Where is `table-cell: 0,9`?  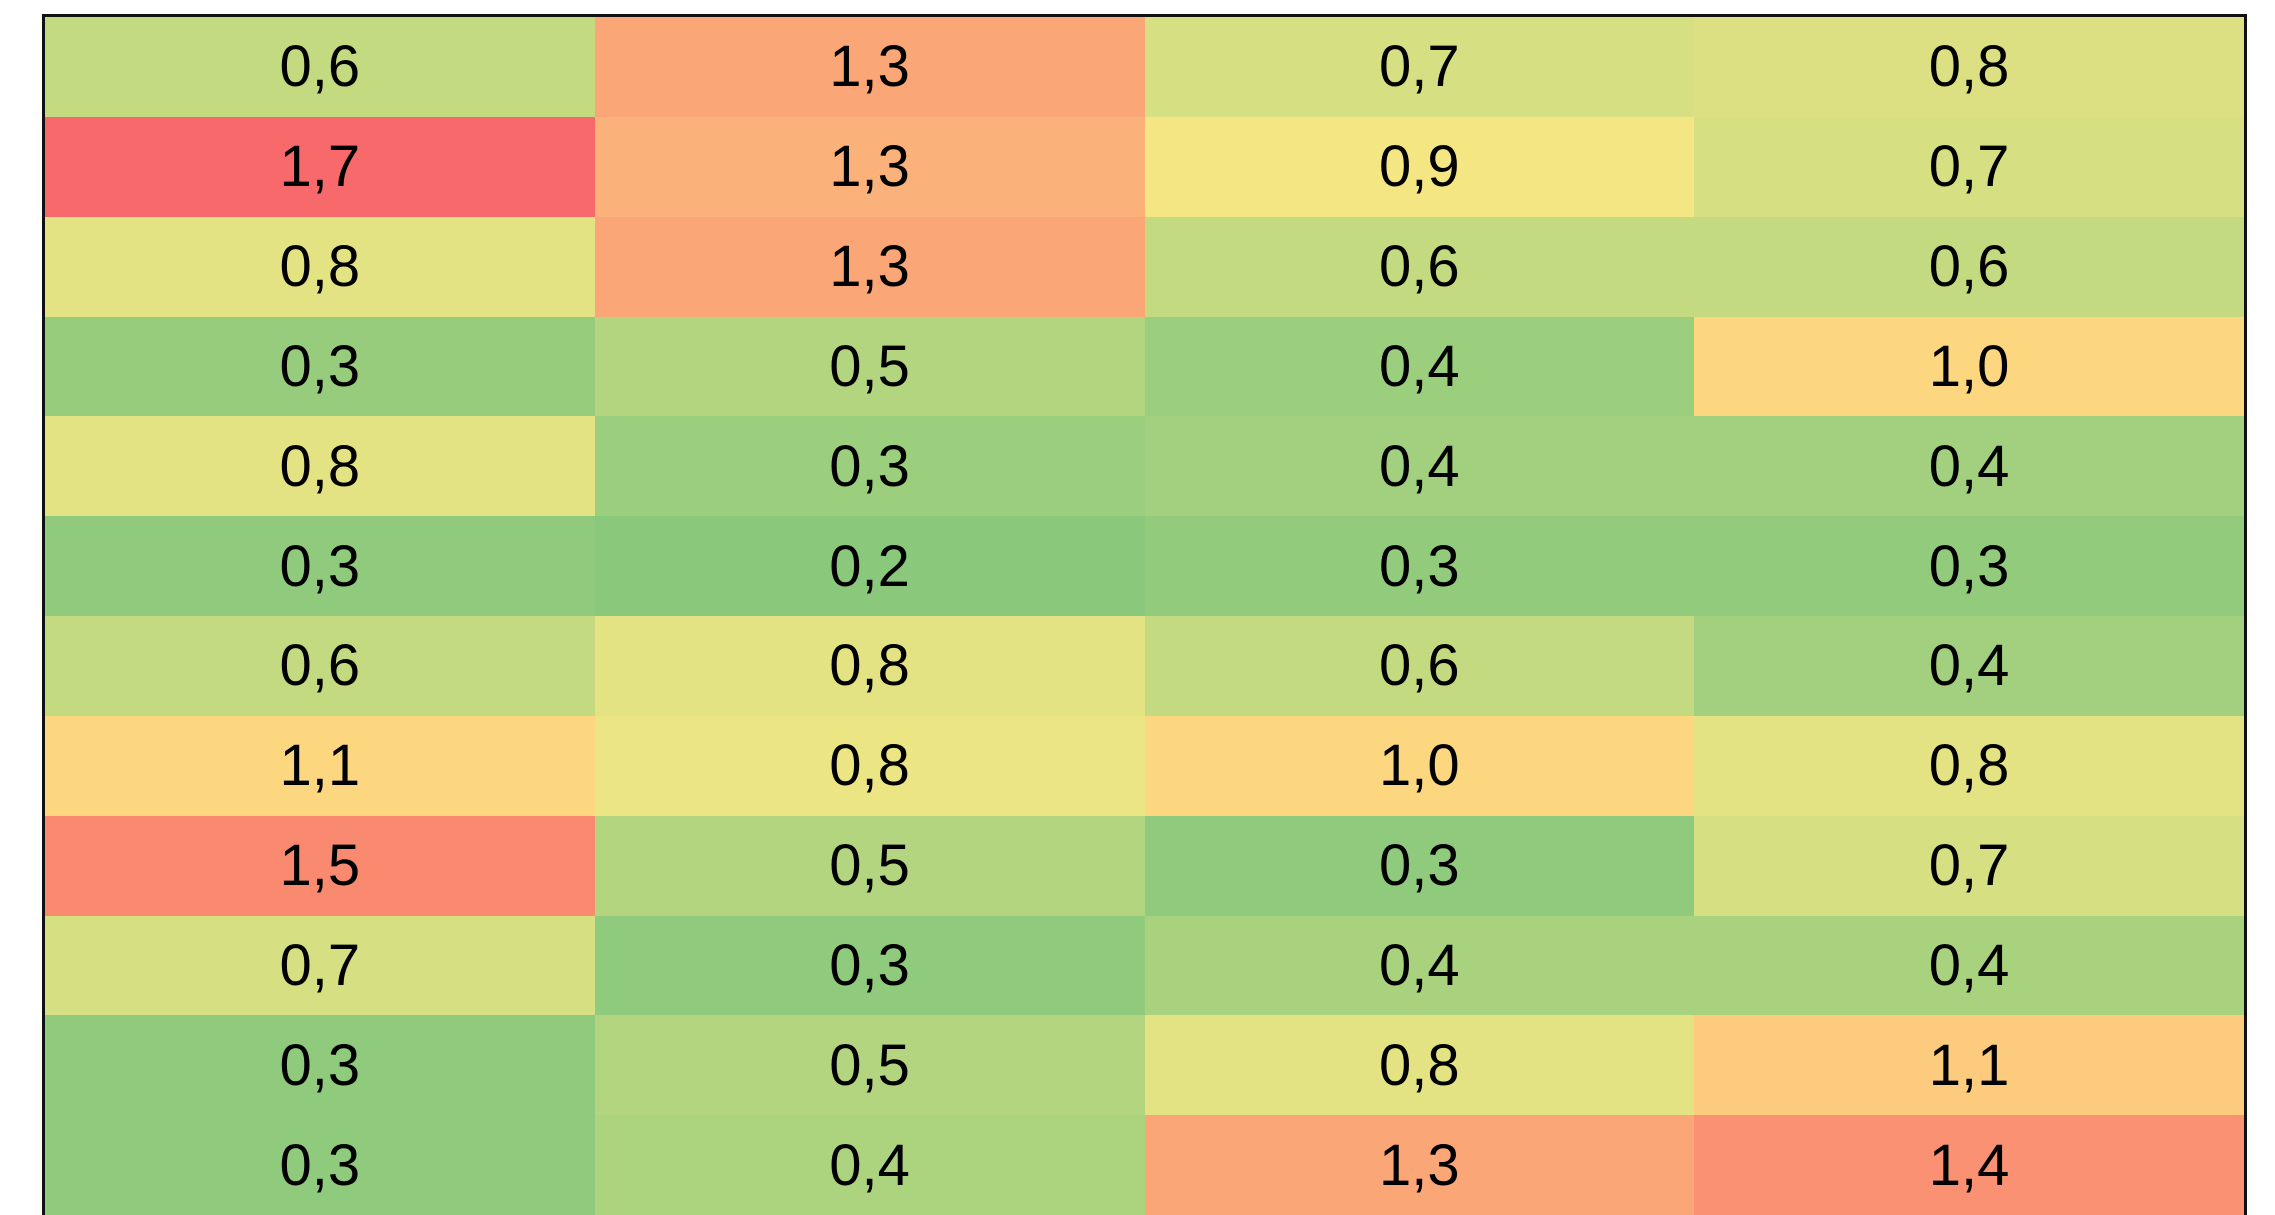
table-cell: 0,9 is located at coordinates (1419, 166).